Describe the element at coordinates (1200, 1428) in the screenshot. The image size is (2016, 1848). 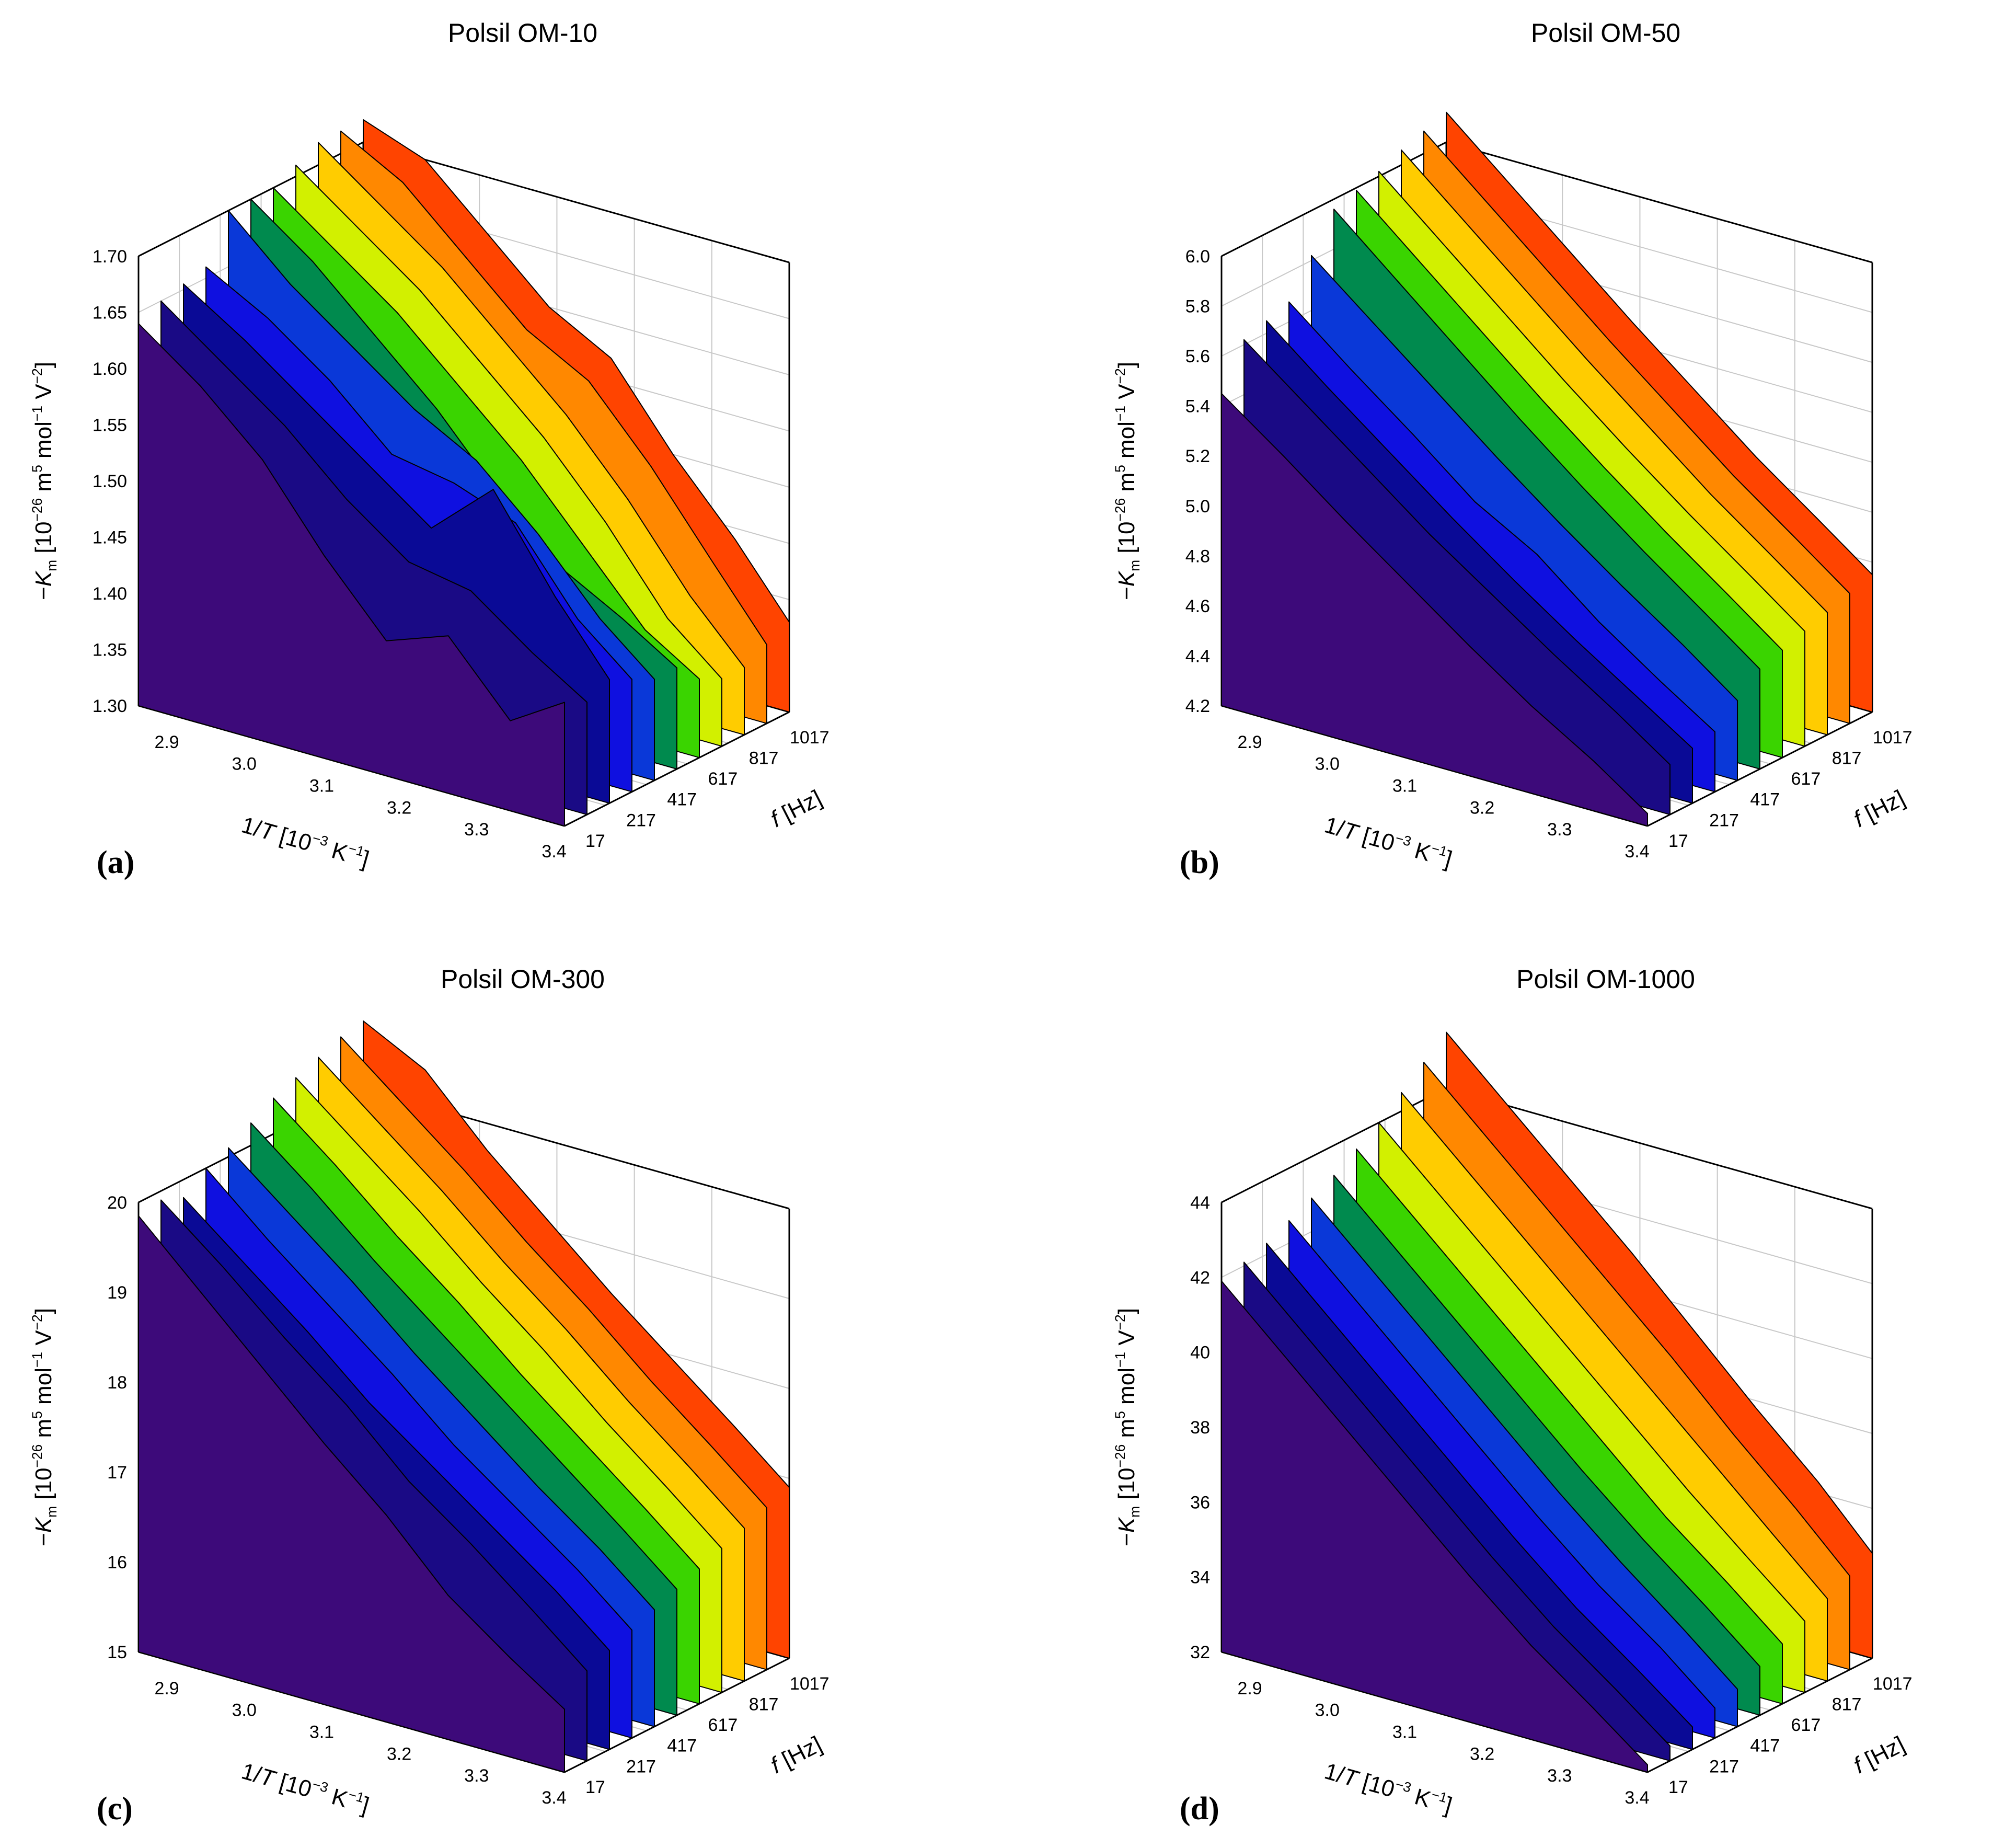
I see `z-tick-label: 38` at that location.